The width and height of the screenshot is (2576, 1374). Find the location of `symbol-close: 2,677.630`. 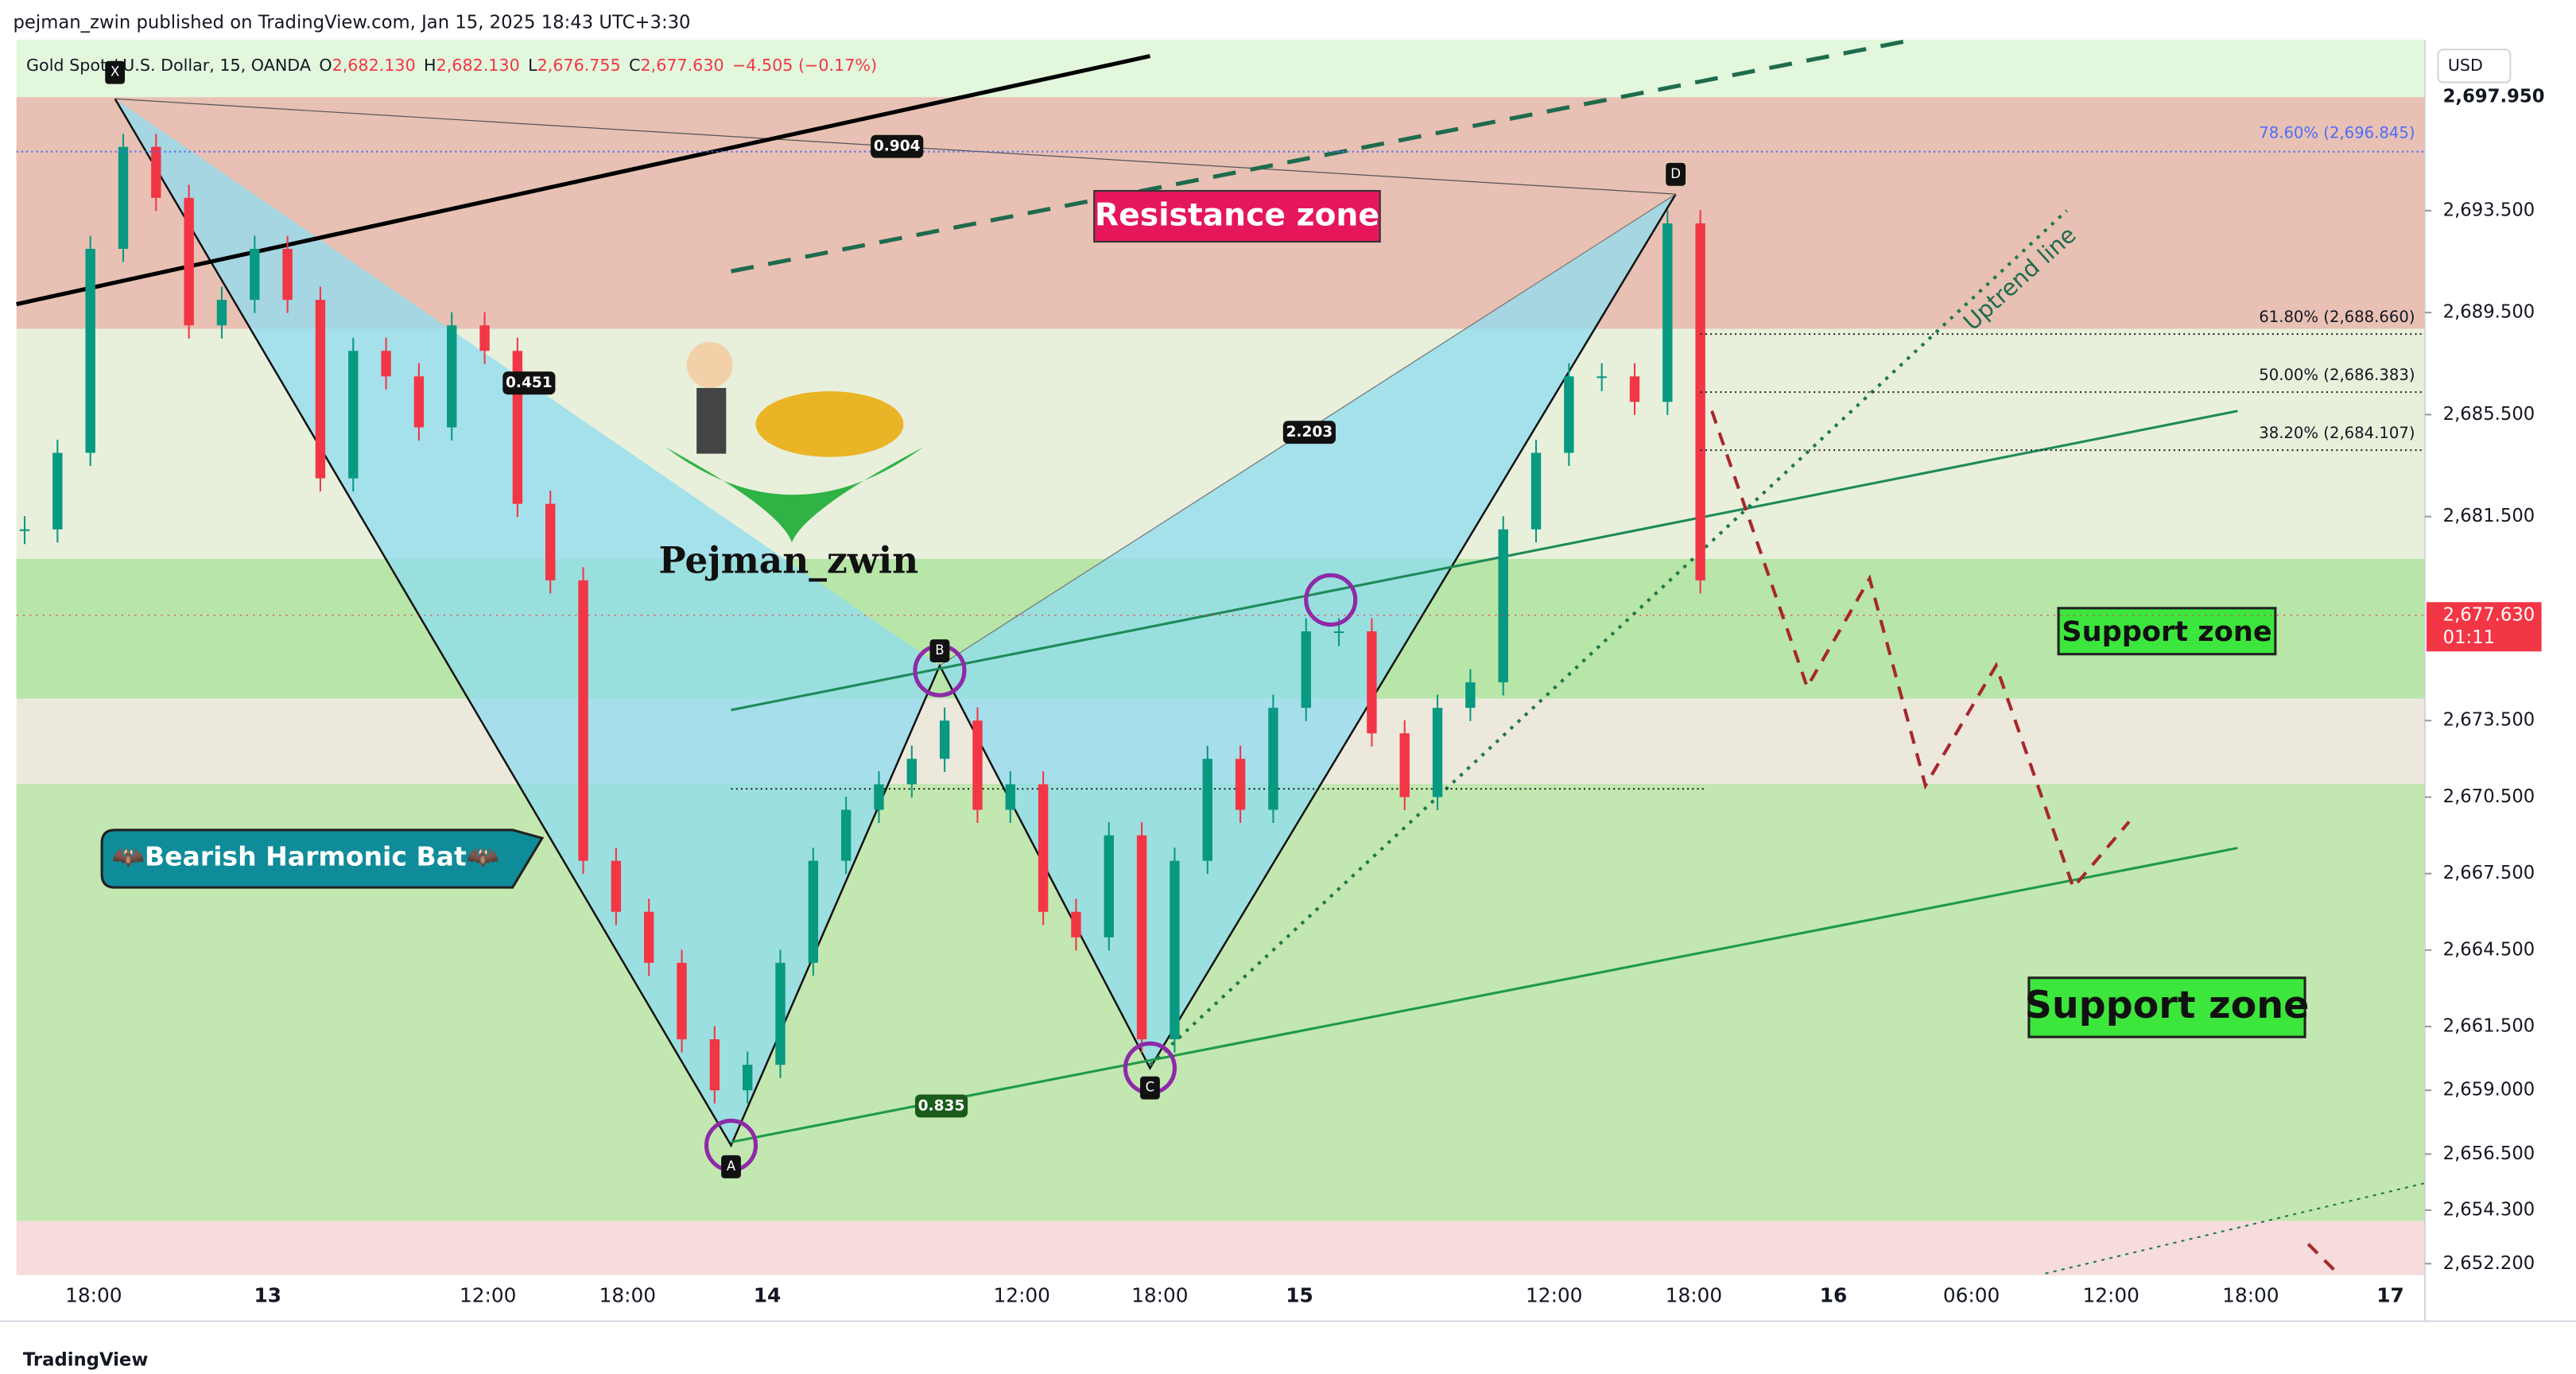

symbol-close: 2,677.630 is located at coordinates (682, 65).